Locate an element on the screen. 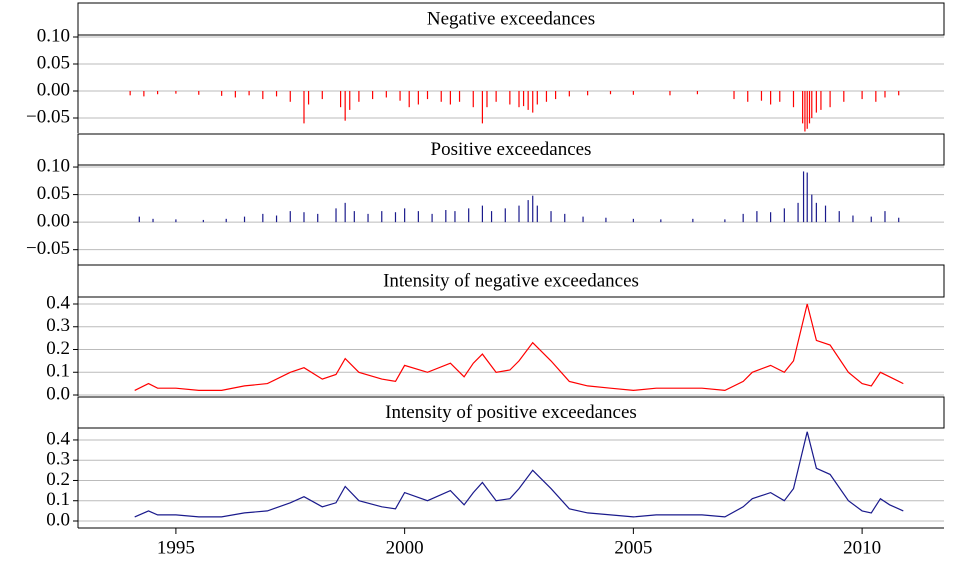  panel-title: Intensity of positive exceedances is located at coordinates (511, 412).